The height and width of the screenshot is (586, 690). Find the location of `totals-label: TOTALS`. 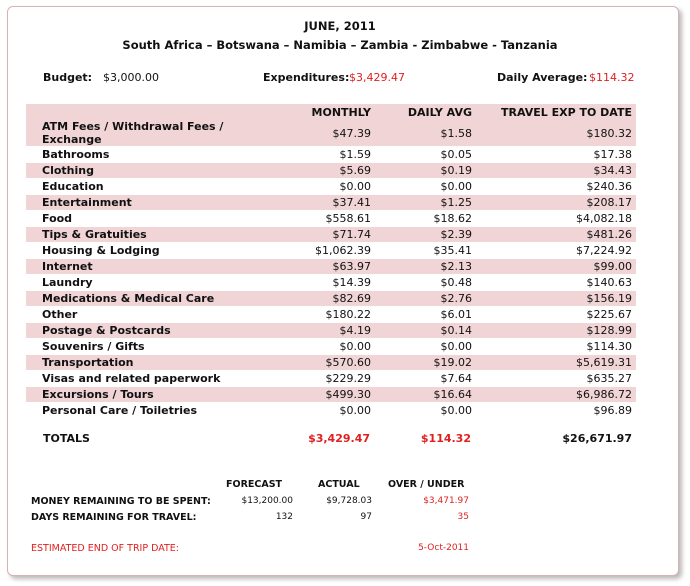

totals-label: TOTALS is located at coordinates (66, 438).